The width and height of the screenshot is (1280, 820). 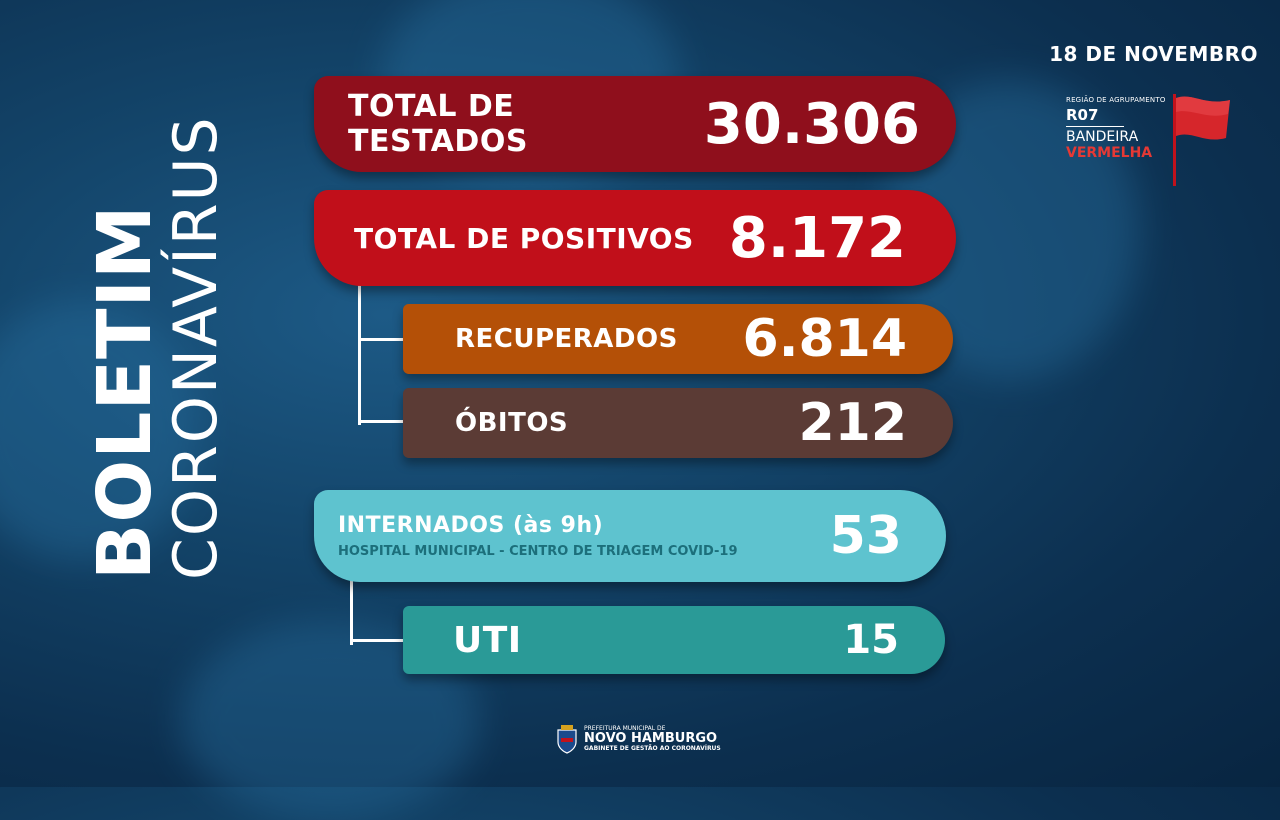 I want to click on connector-uti, so click(x=390, y=640).